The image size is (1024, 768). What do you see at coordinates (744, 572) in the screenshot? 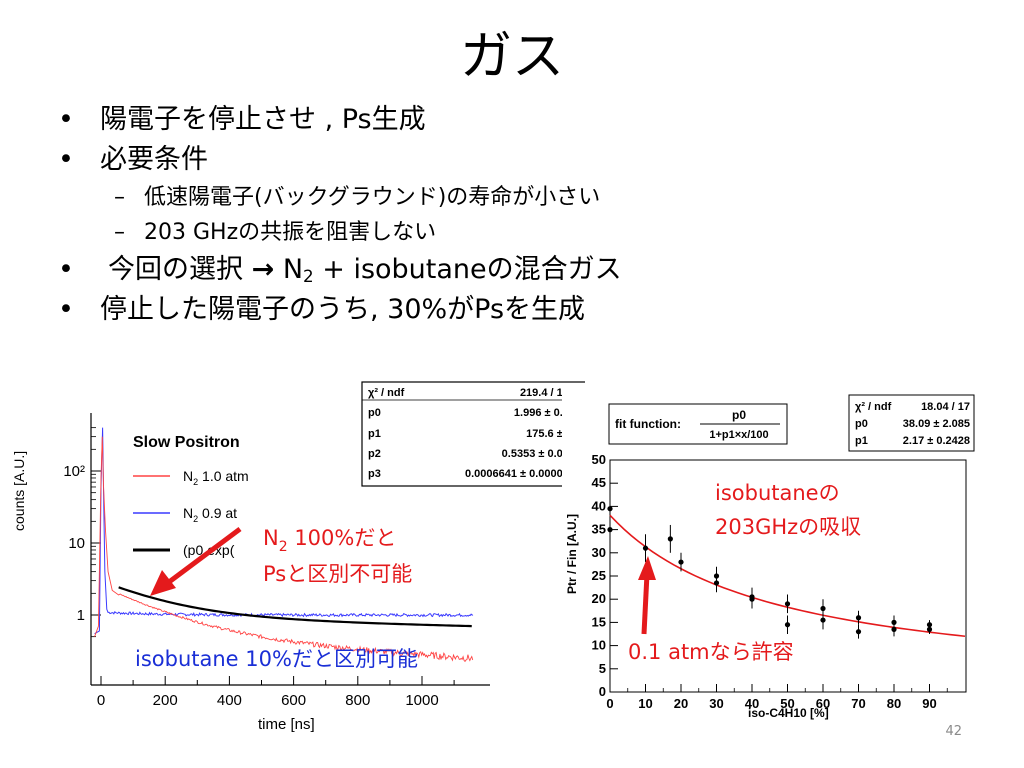
I see `right-annotations: isobutaneの 203GHzの吸収 0.1 atmなら許容` at bounding box center [744, 572].